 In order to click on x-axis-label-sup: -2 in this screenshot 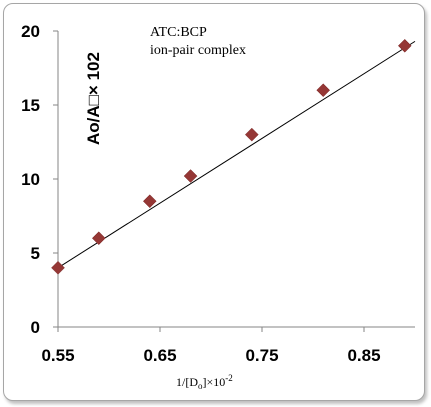, I will do `click(229, 378)`.